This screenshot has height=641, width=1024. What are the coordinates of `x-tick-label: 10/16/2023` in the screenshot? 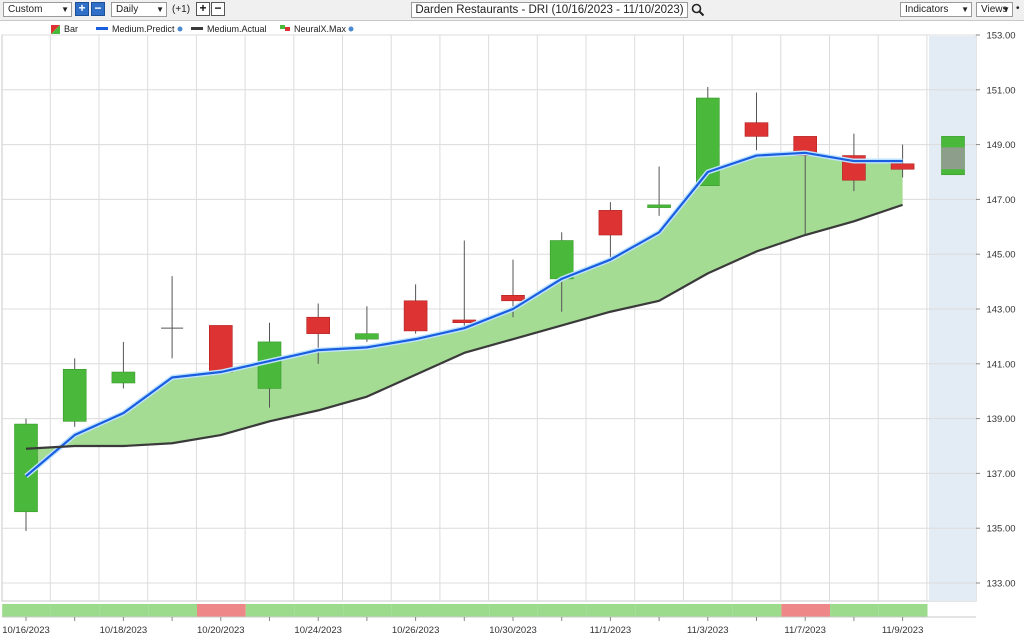 It's located at (26, 630).